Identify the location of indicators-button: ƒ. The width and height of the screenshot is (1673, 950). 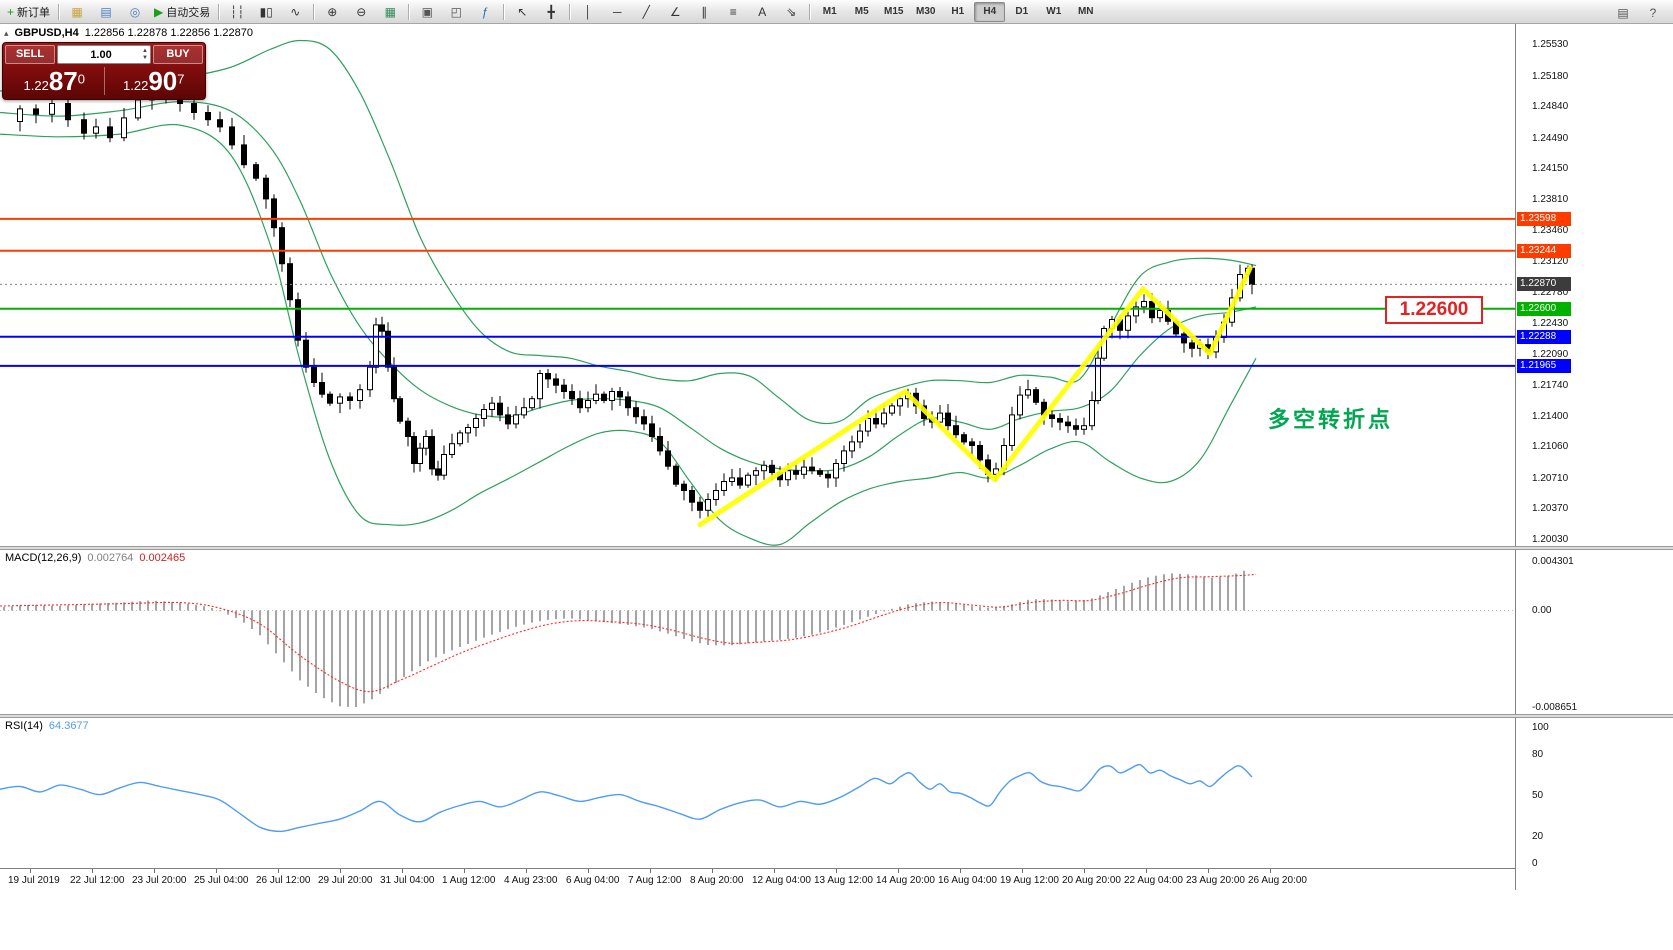
(485, 12).